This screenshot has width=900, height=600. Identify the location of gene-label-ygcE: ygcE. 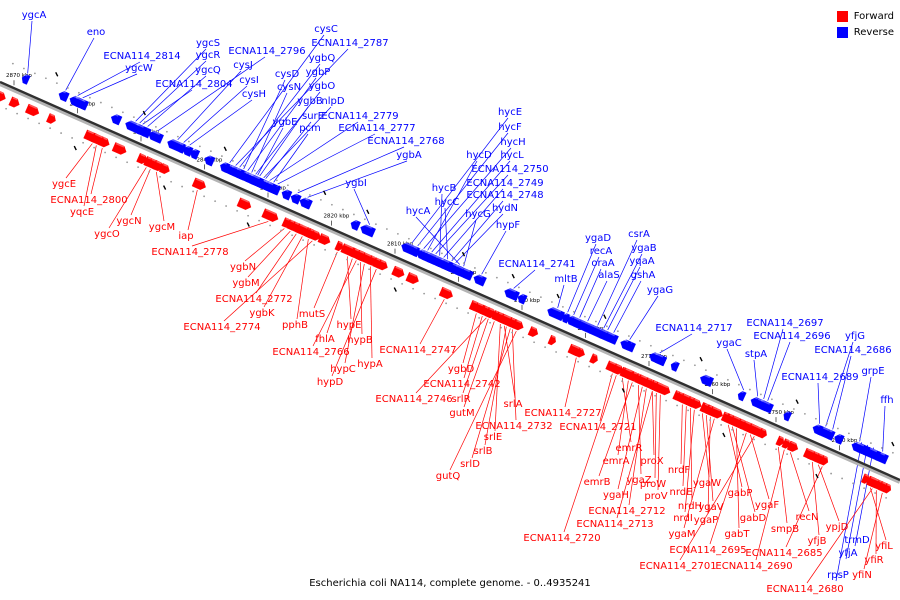
(64, 184).